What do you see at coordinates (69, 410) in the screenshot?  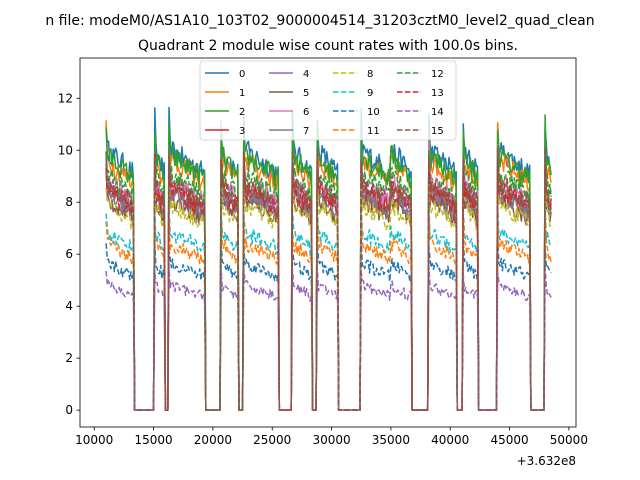 I see `y-tick-label: 0` at bounding box center [69, 410].